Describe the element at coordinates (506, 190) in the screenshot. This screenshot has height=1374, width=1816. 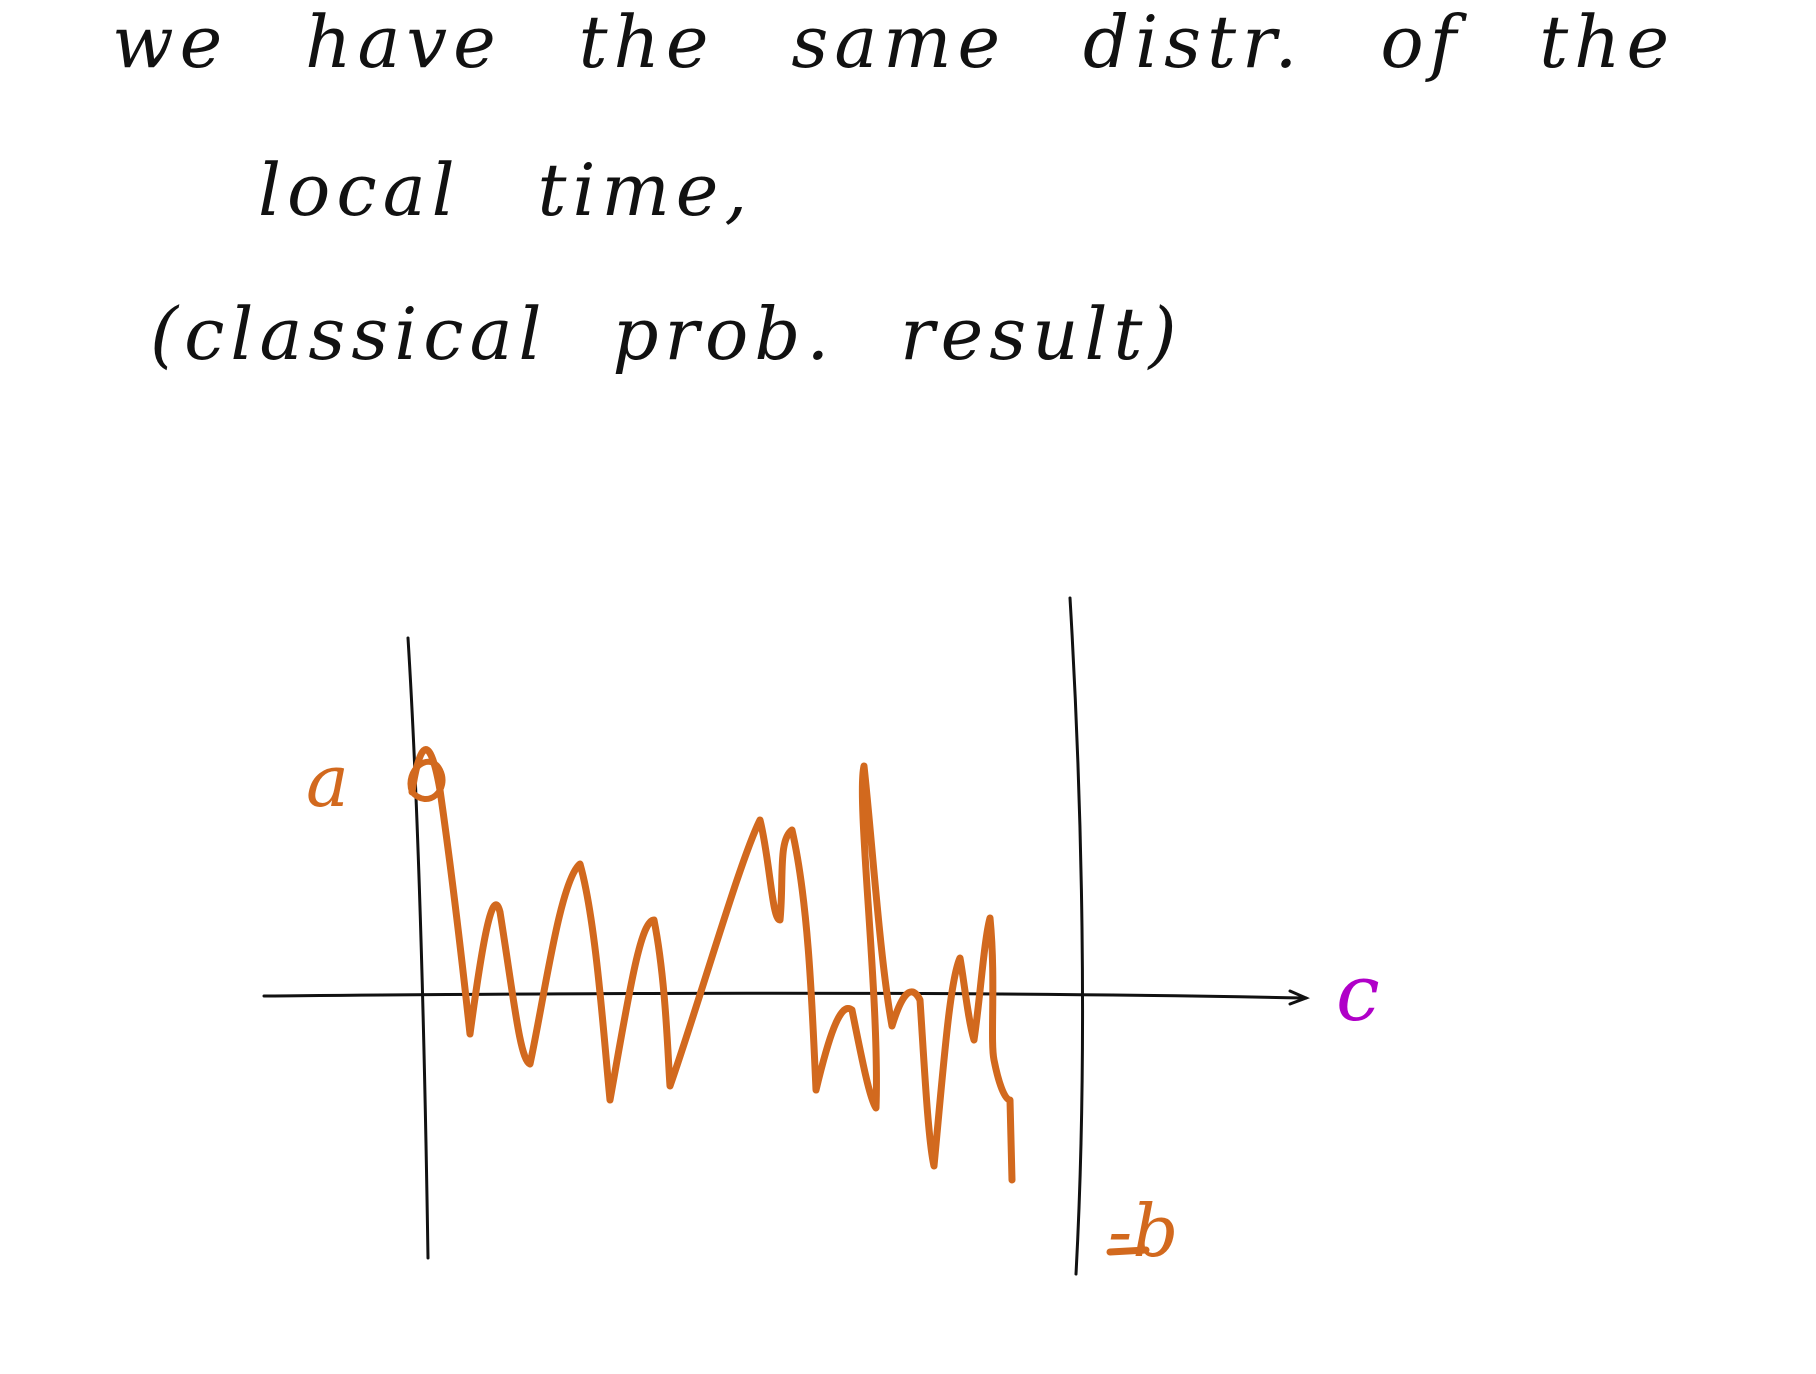
I see `note-line-2: local time,` at that location.